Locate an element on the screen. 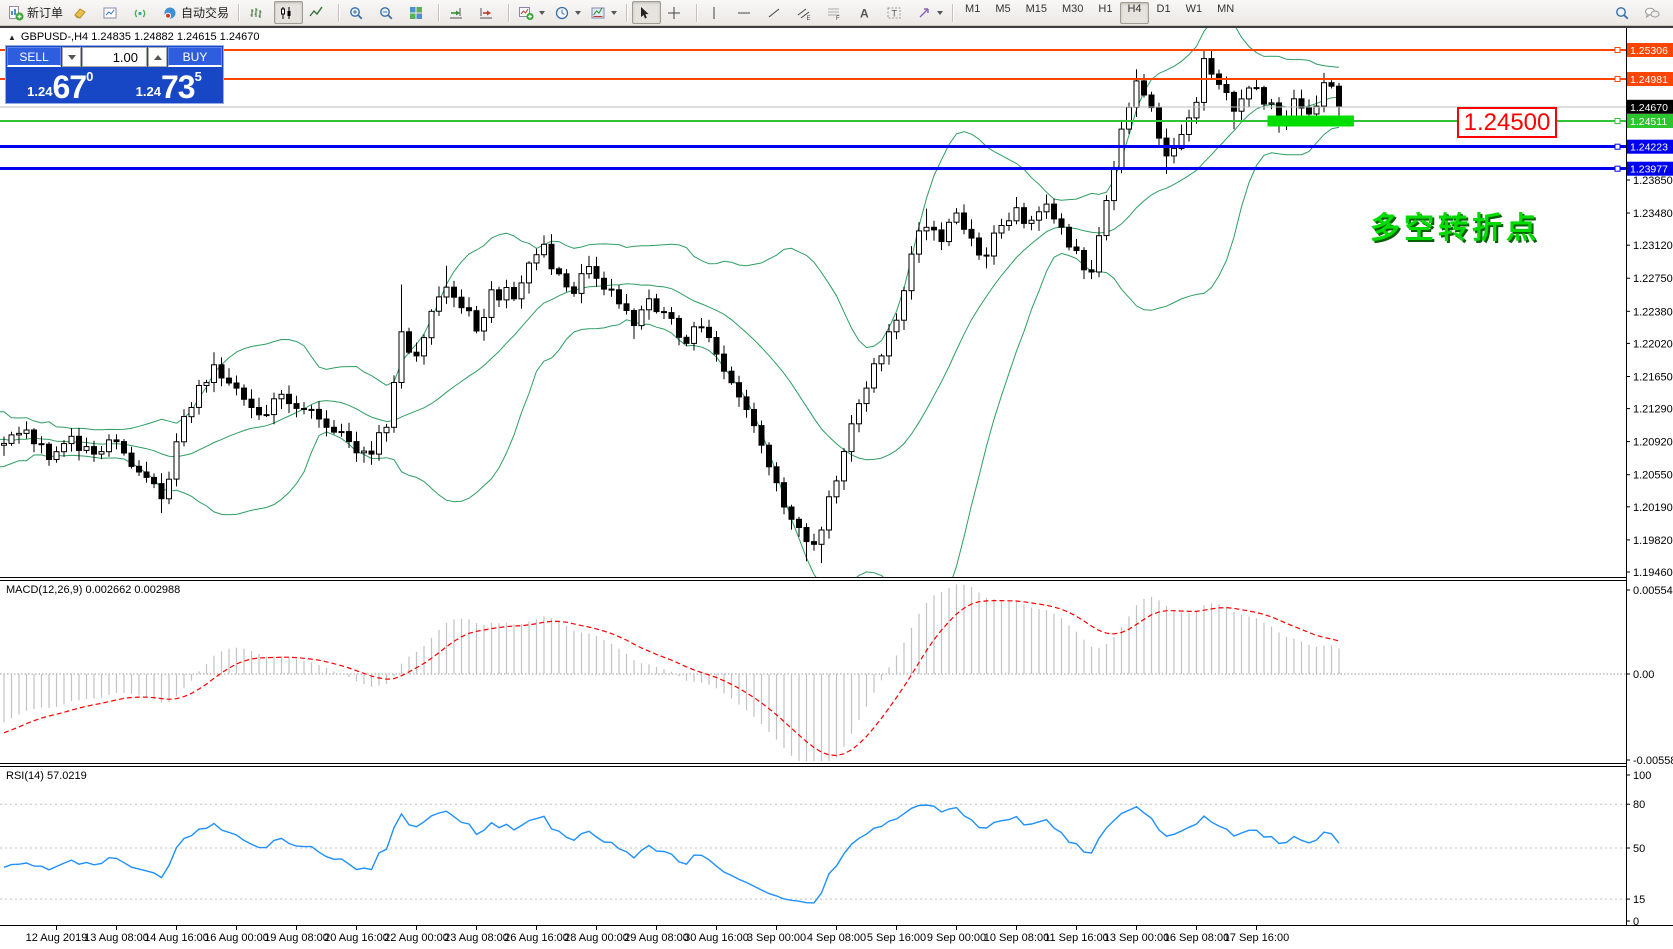 The image size is (1673, 949). zoom-in-icon is located at coordinates (356, 12).